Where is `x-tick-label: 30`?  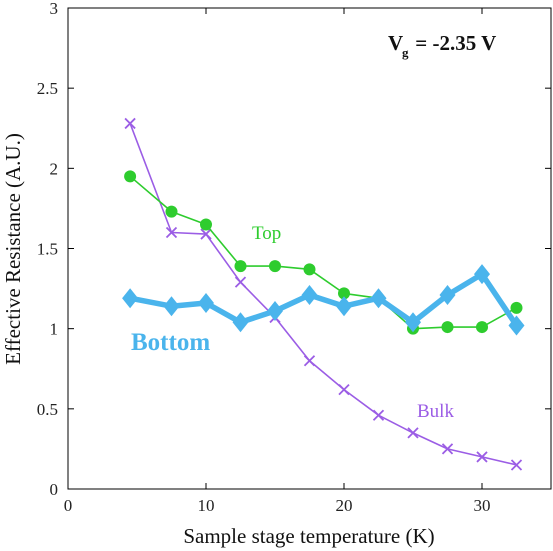
x-tick-label: 30 is located at coordinates (482, 505).